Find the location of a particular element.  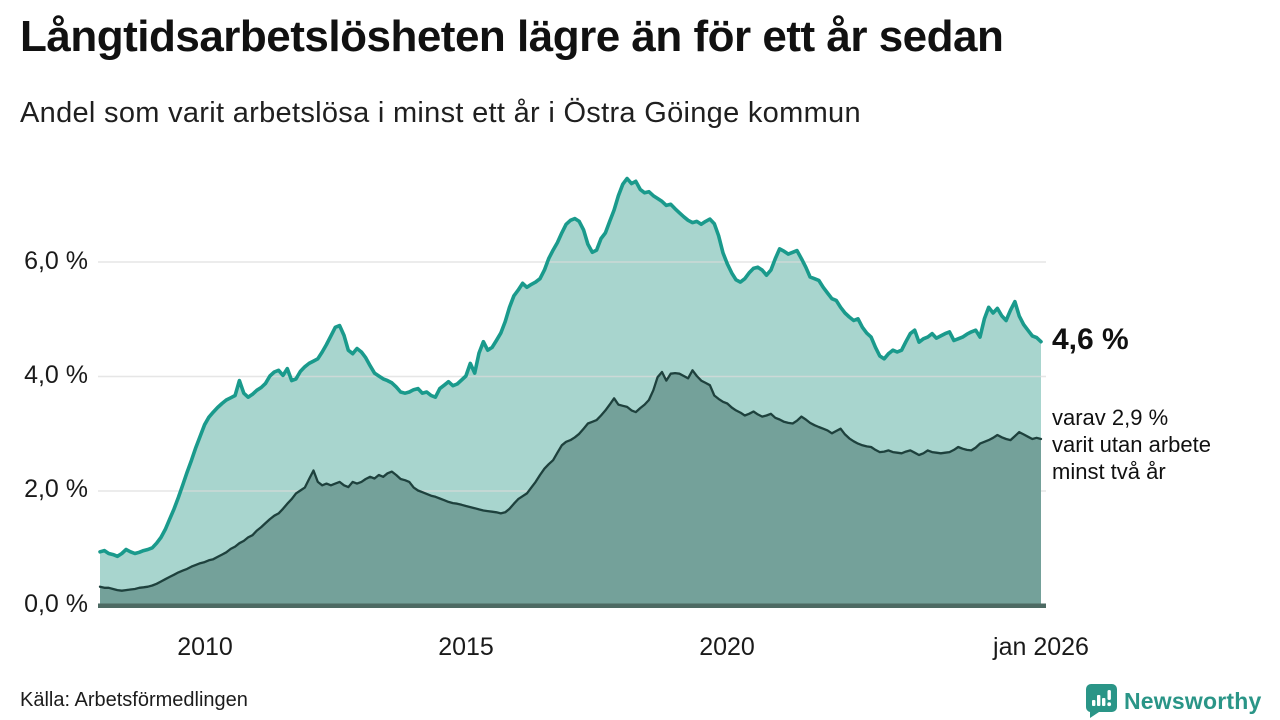

source-credit: Källa: Arbetsförmedlingen is located at coordinates (134, 700).